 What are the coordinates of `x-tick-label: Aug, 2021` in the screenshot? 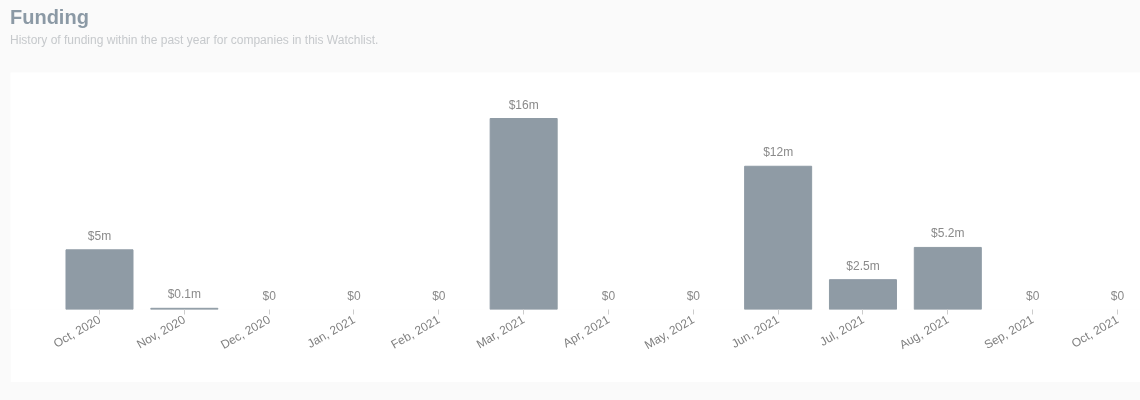 It's located at (924, 332).